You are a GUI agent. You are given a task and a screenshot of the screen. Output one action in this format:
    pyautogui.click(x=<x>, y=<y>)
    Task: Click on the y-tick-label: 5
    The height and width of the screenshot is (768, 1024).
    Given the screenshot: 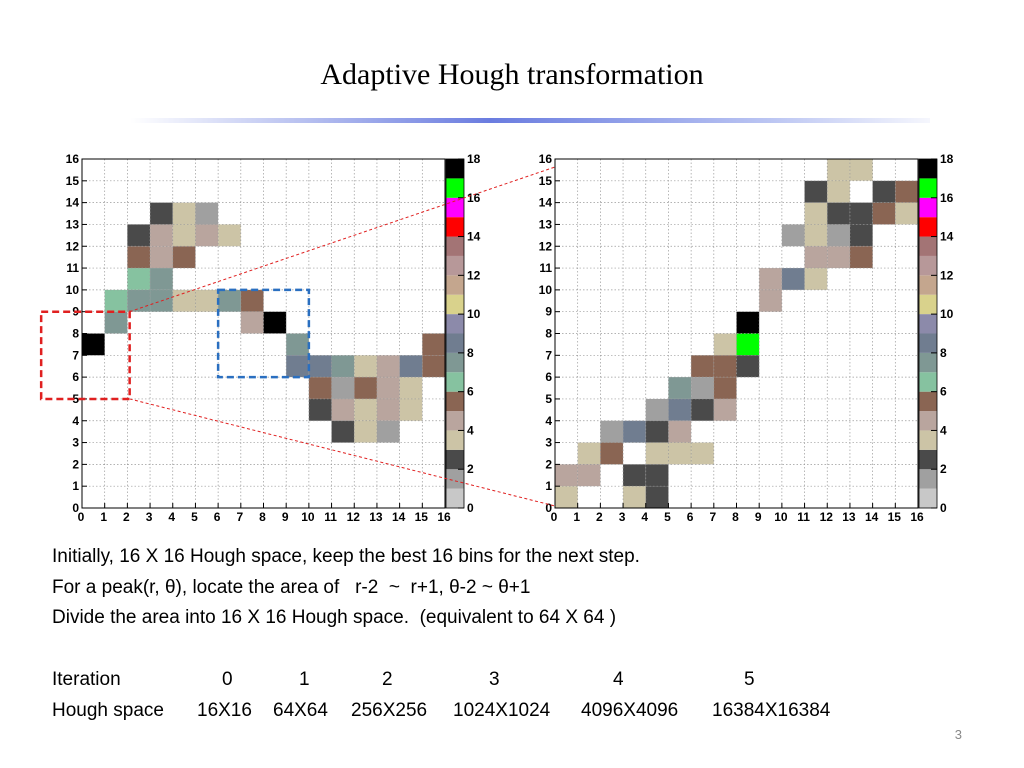 What is the action you would take?
    pyautogui.click(x=548, y=399)
    